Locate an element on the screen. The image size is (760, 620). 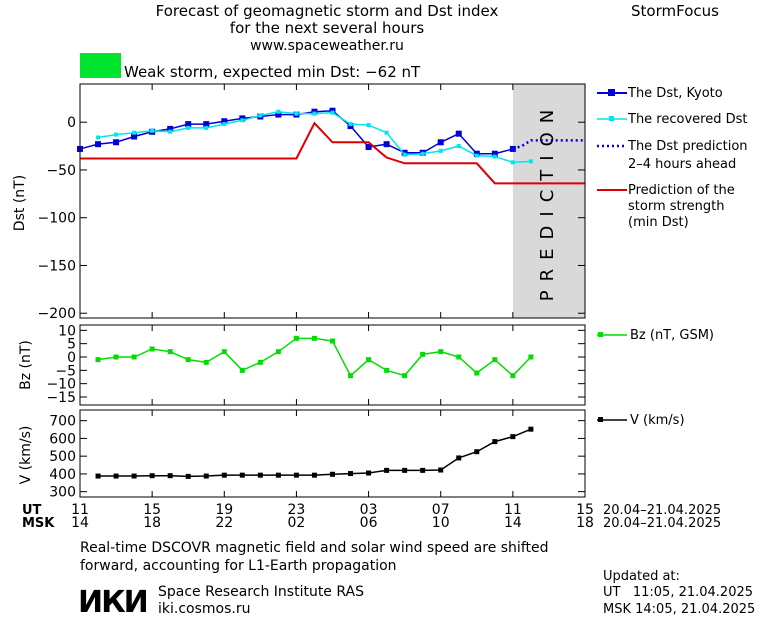
y-tick-label: −150 is located at coordinates (57, 266).